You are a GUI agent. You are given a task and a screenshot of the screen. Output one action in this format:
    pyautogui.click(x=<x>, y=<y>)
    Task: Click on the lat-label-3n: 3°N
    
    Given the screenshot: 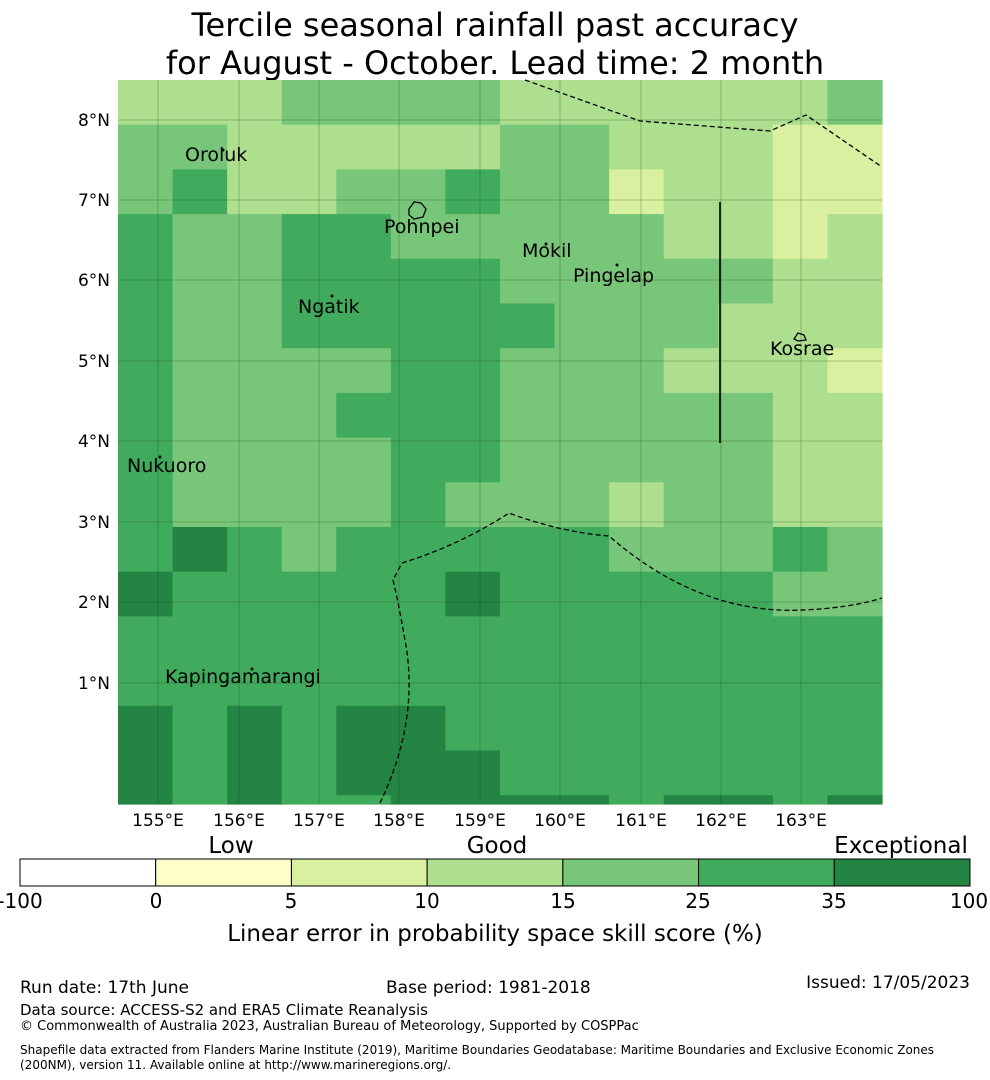 What is the action you would take?
    pyautogui.click(x=94, y=523)
    